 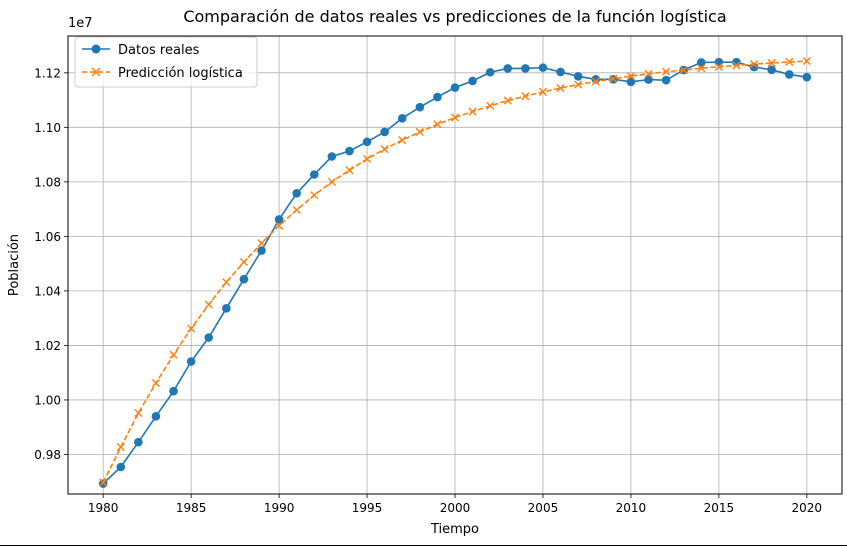 I want to click on x-tick-label: 1985, so click(x=191, y=508).